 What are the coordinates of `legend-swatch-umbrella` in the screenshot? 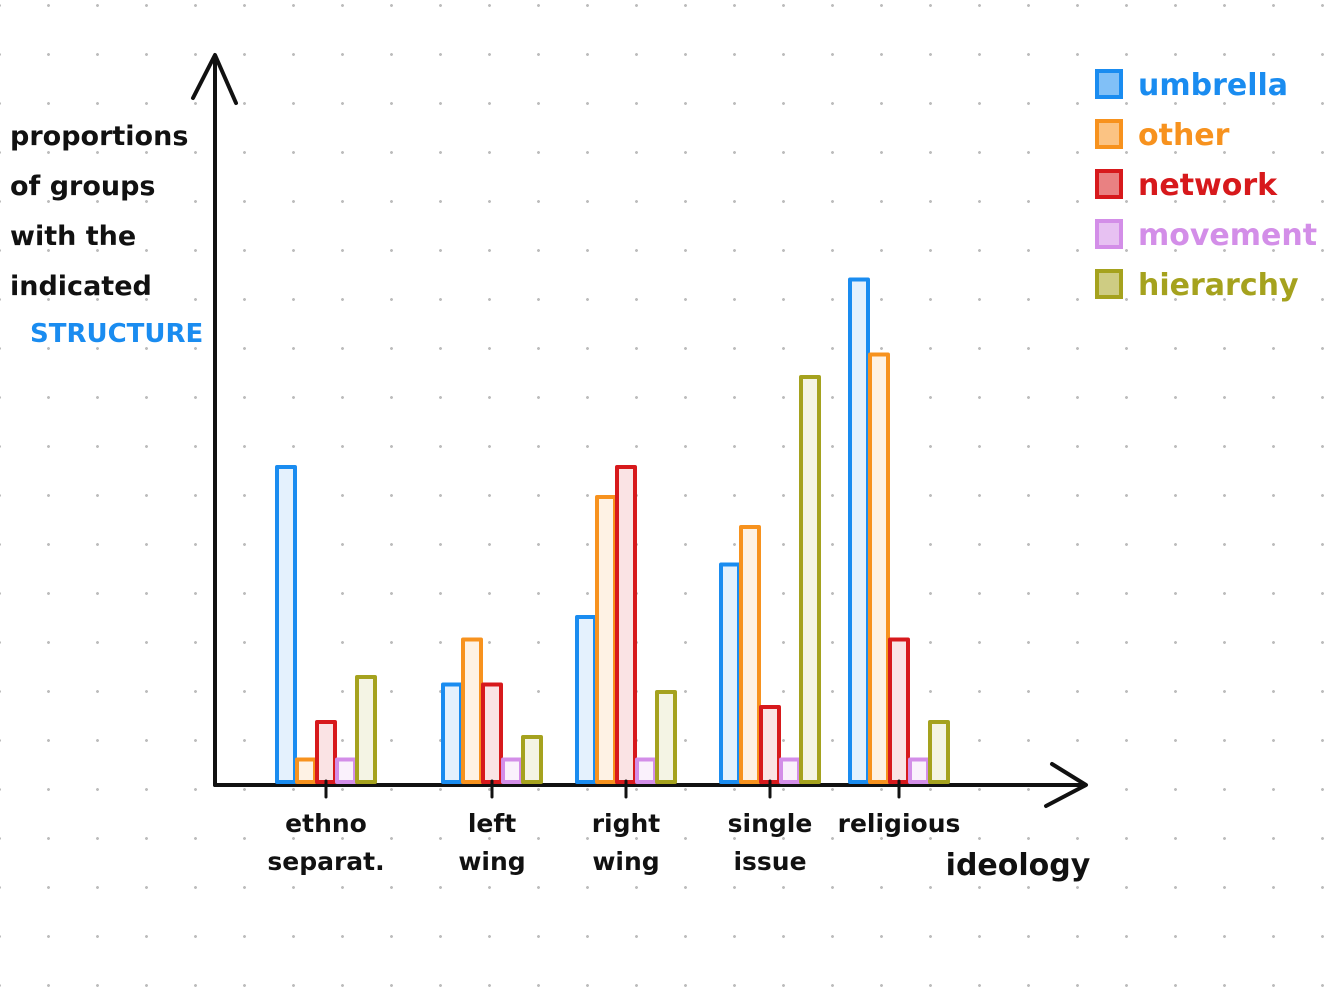 It's located at (1109, 84).